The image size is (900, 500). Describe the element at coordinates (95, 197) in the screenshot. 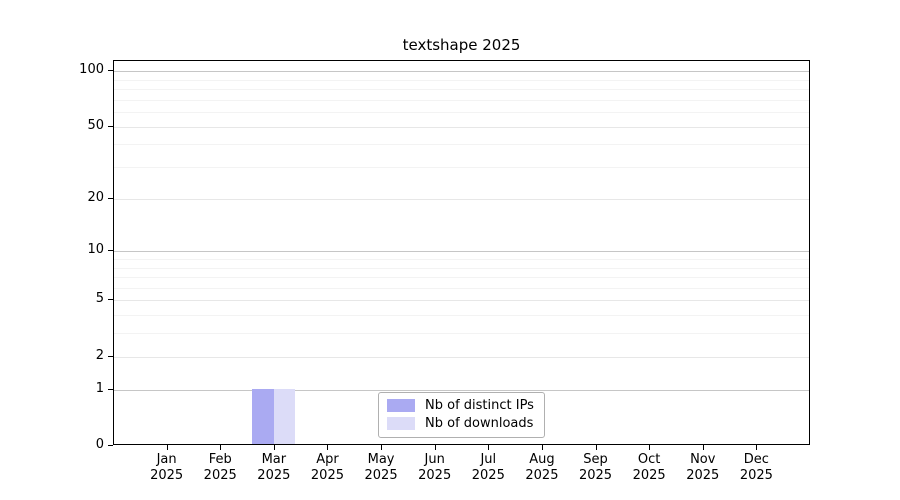

I see `y-tick-label: 20` at that location.